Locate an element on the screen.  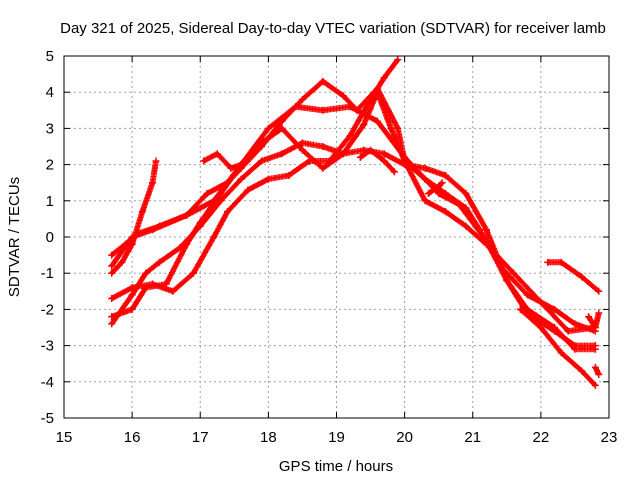
y-tick-label: 1 is located at coordinates (50, 201).